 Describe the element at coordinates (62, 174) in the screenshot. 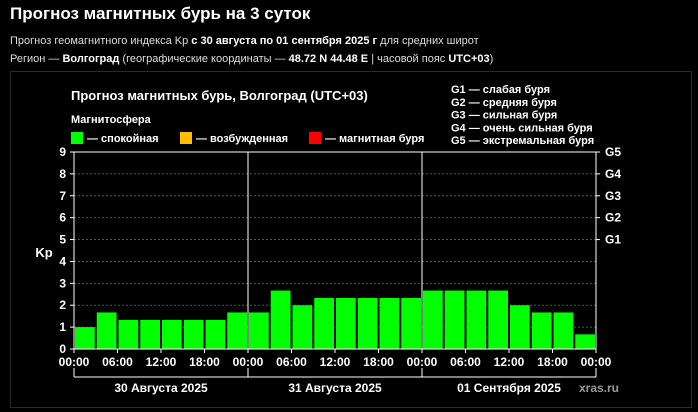

I see `y-tick-label: 8` at that location.